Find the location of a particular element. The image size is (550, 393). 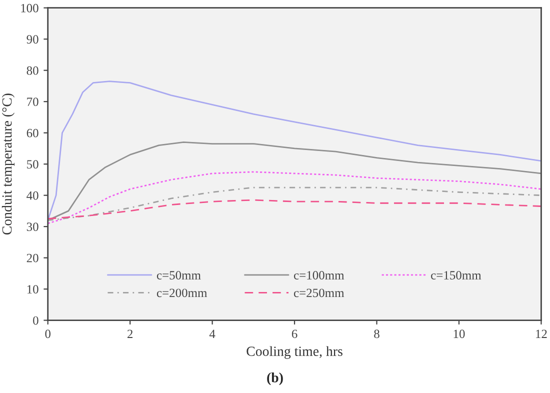

x-tick-label: 8 is located at coordinates (377, 334).